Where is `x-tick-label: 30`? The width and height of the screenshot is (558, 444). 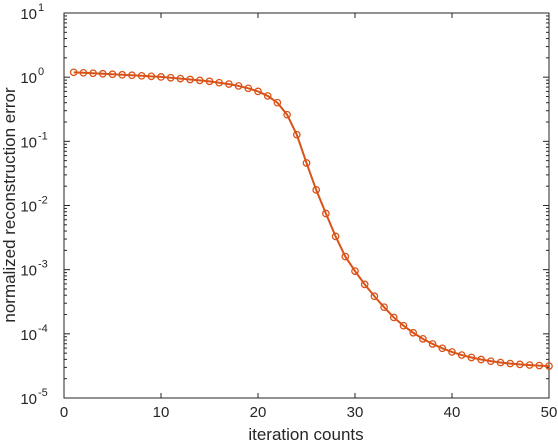
x-tick-label: 30 is located at coordinates (355, 412).